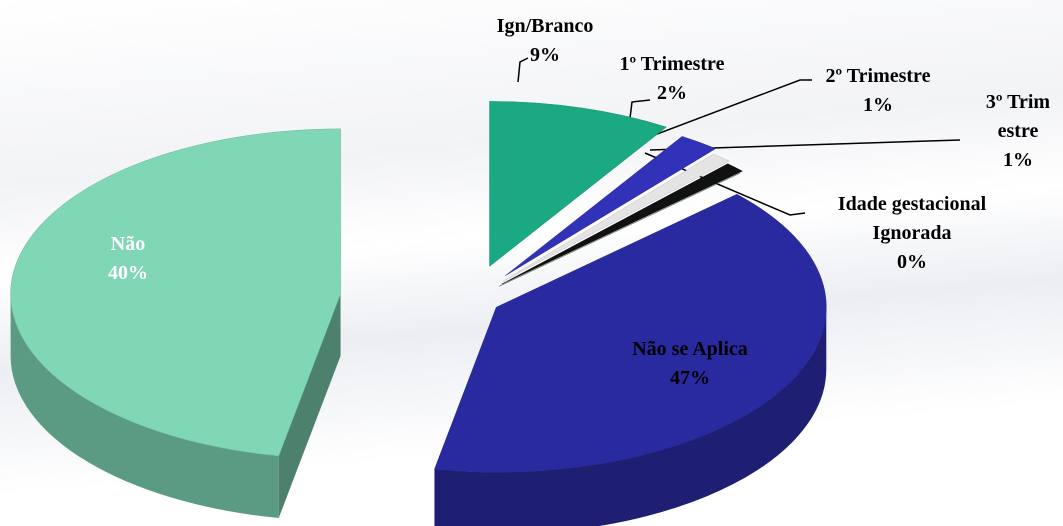  Describe the element at coordinates (128, 244) in the screenshot. I see `category-name: Não` at that location.